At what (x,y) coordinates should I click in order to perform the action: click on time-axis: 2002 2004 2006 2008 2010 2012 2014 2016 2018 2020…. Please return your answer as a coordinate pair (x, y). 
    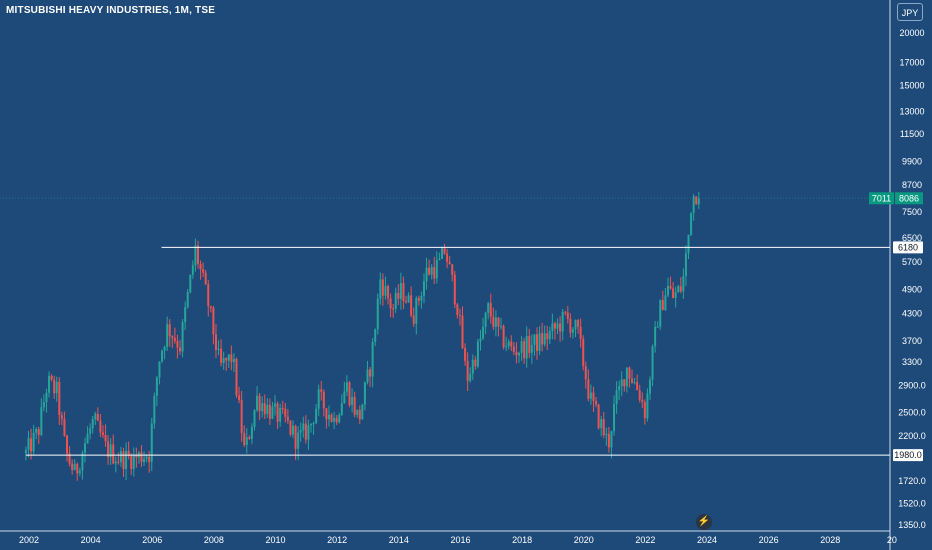
    Looking at the image, I should click on (458, 540).